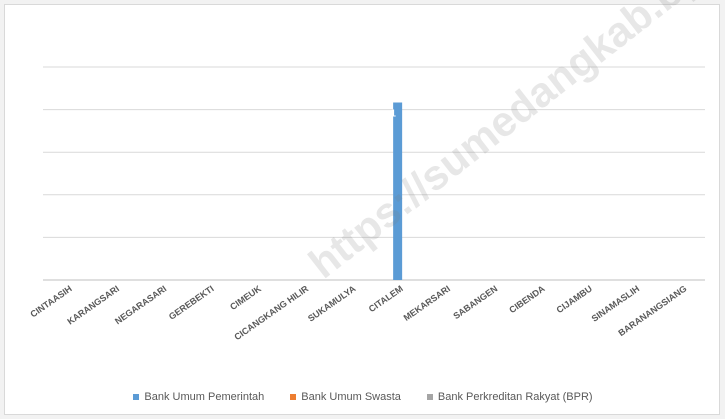 The height and width of the screenshot is (419, 725). I want to click on legend-item: Bank Umum Pemerintah, so click(198, 397).